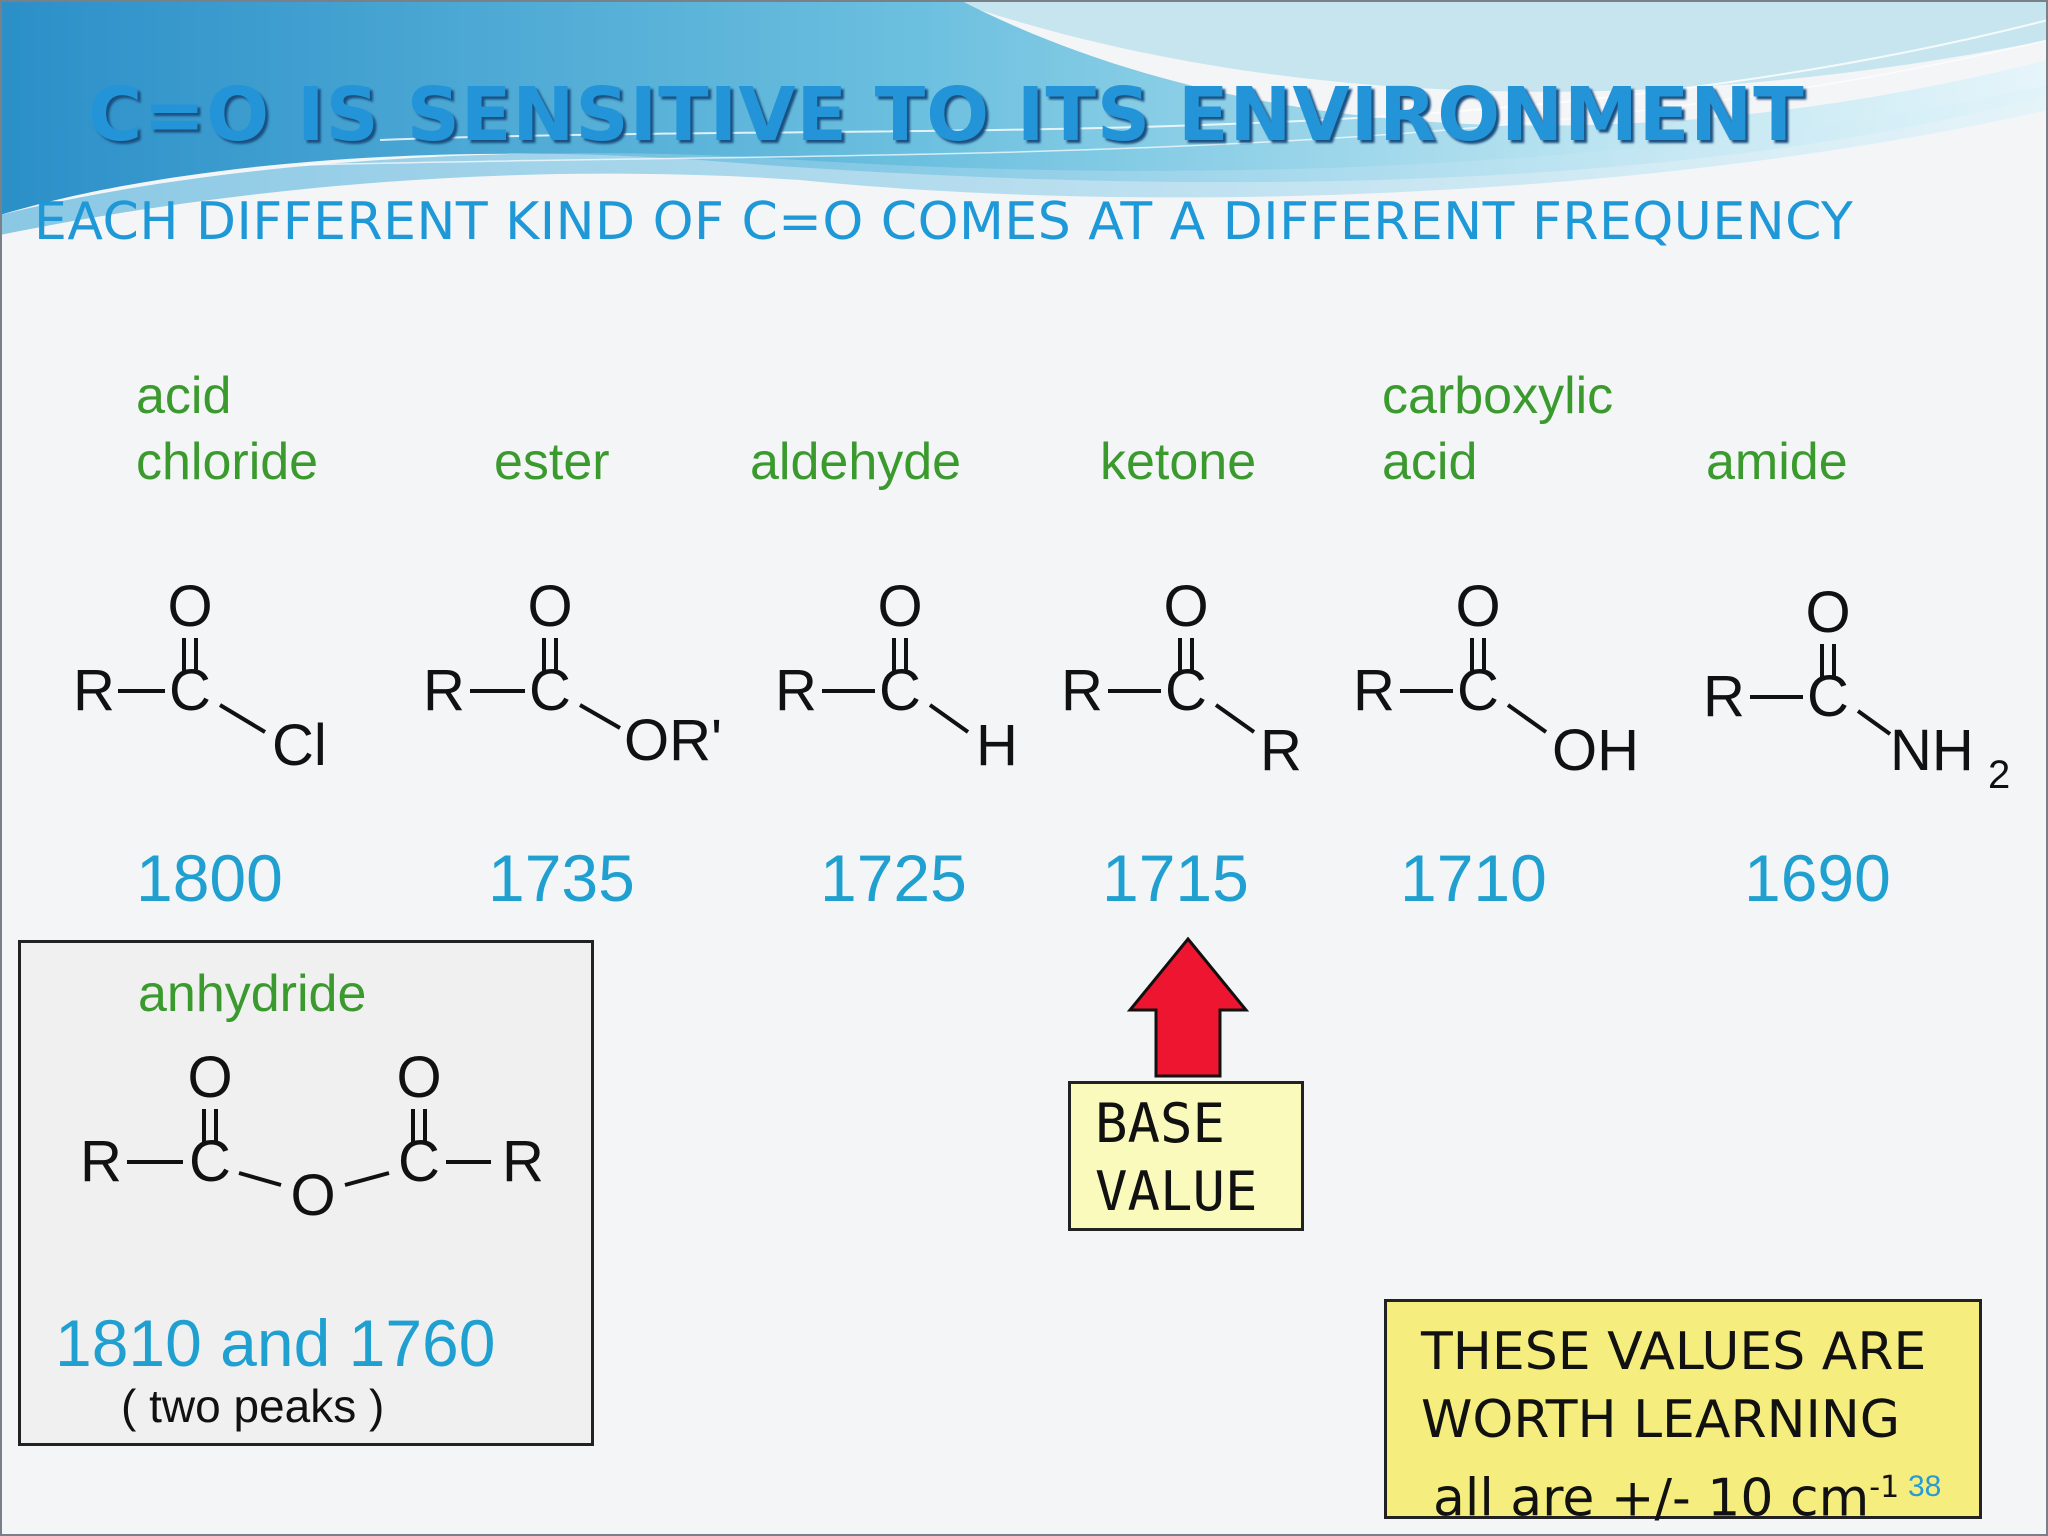 The height and width of the screenshot is (1536, 2048). Describe the element at coordinates (893, 878) in the screenshot. I see `frequency-aldehyde: 1725` at that location.